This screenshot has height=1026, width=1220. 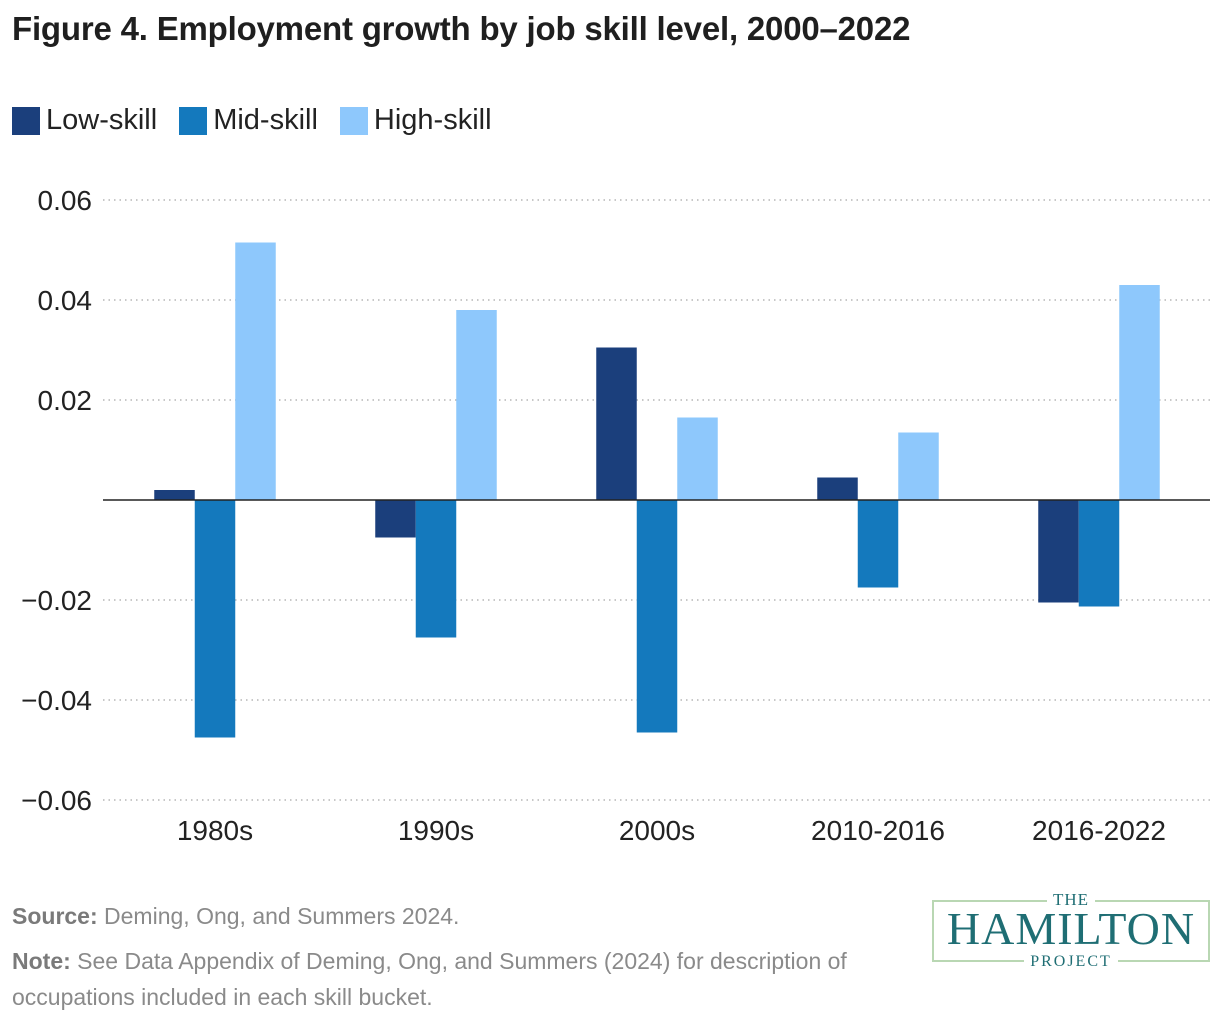 I want to click on y-tick-label: −0.02, so click(x=56, y=600).